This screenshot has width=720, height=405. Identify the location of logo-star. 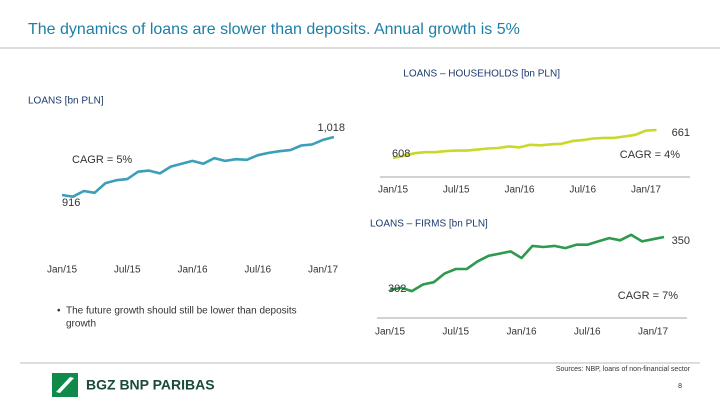
(65, 385).